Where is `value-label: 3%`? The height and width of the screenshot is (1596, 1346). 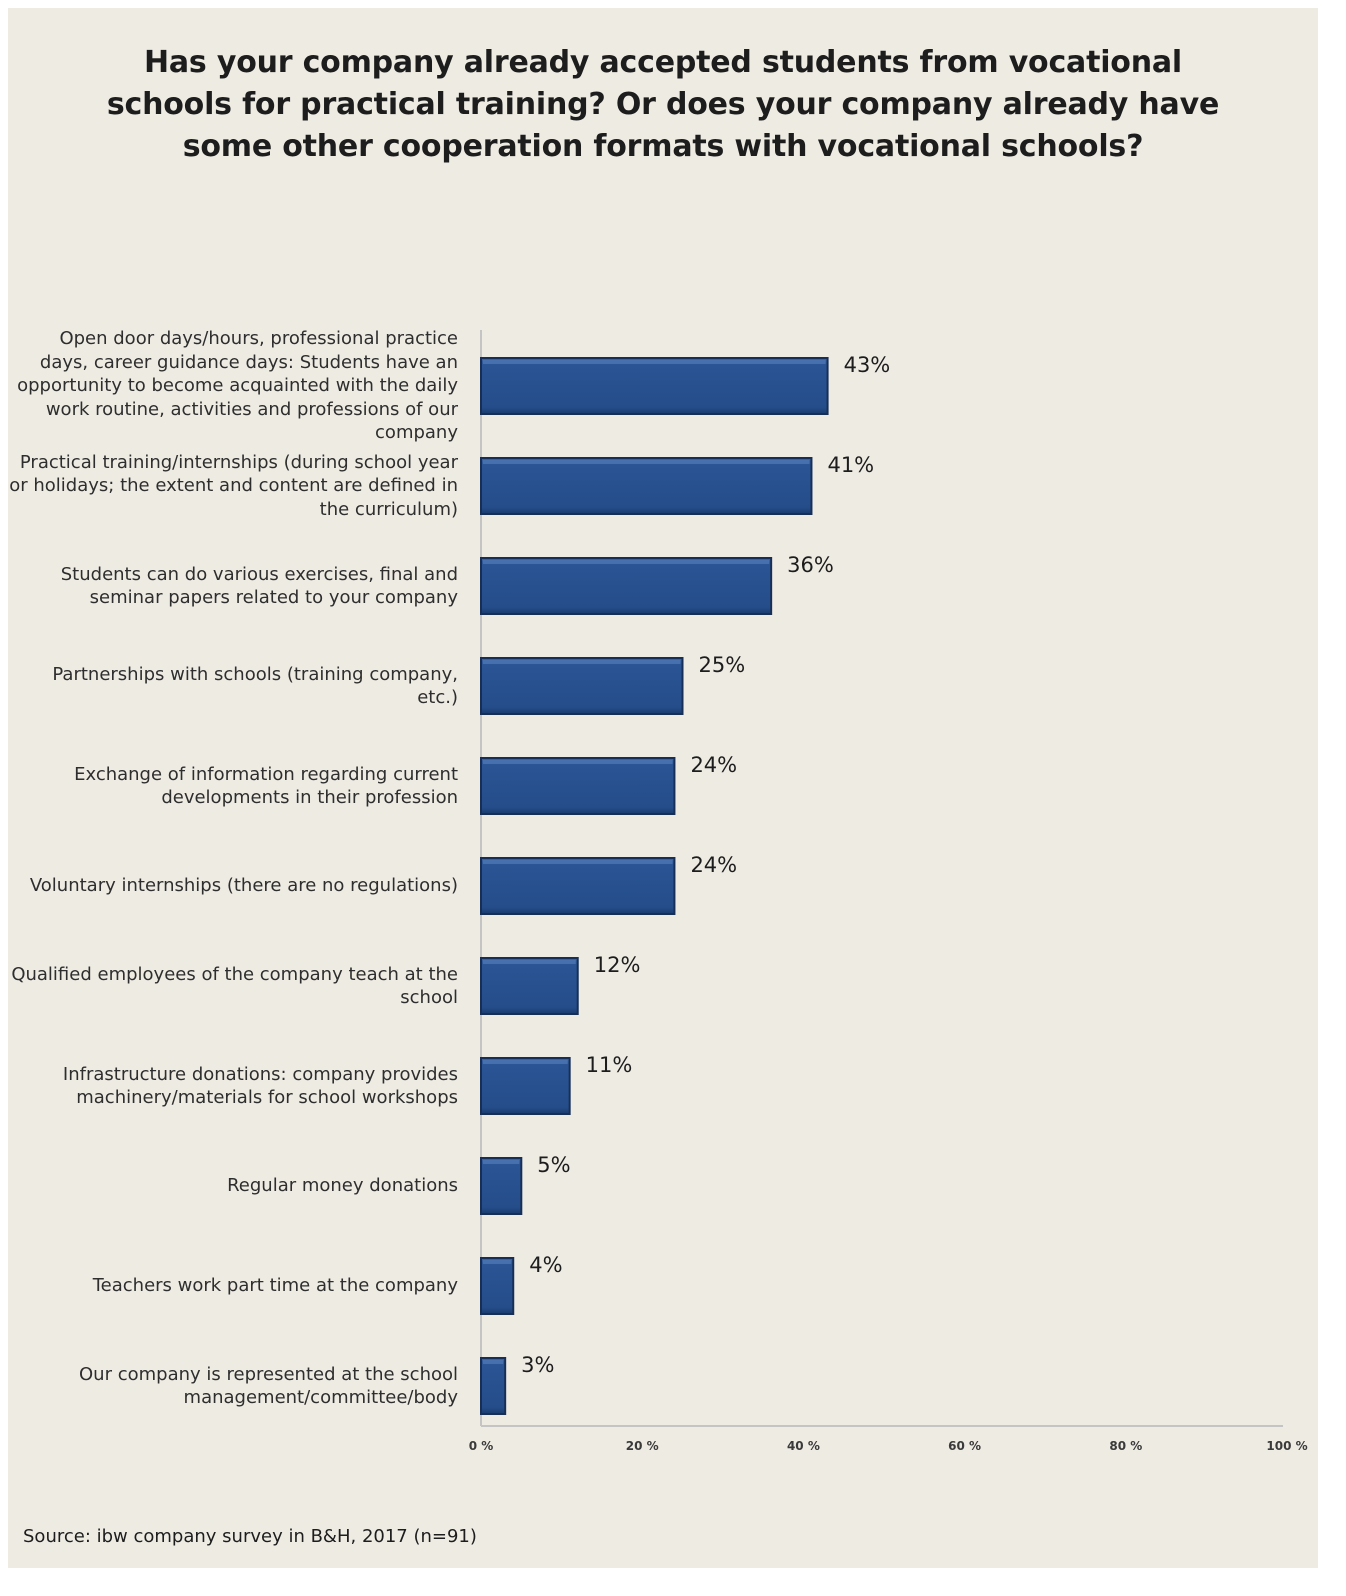 value-label: 3% is located at coordinates (537, 1365).